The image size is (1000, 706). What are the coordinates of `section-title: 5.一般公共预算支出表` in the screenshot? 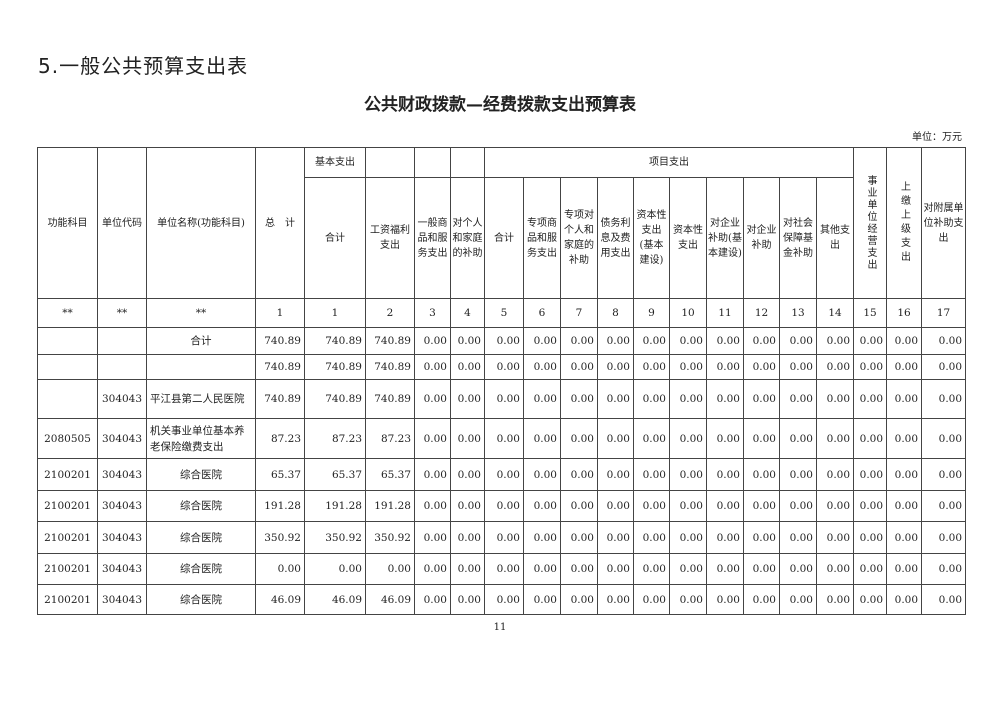 It's located at (143, 66).